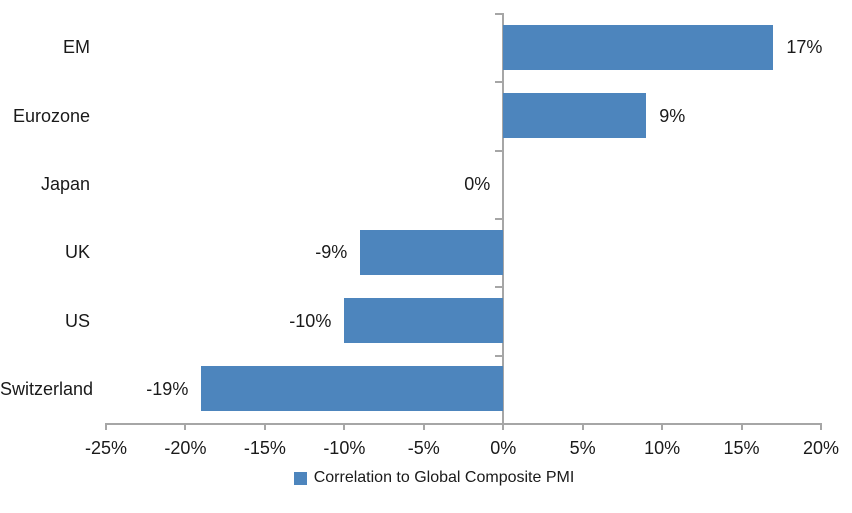 The image size is (852, 513). I want to click on x-tick-label: 5%, so click(582, 448).